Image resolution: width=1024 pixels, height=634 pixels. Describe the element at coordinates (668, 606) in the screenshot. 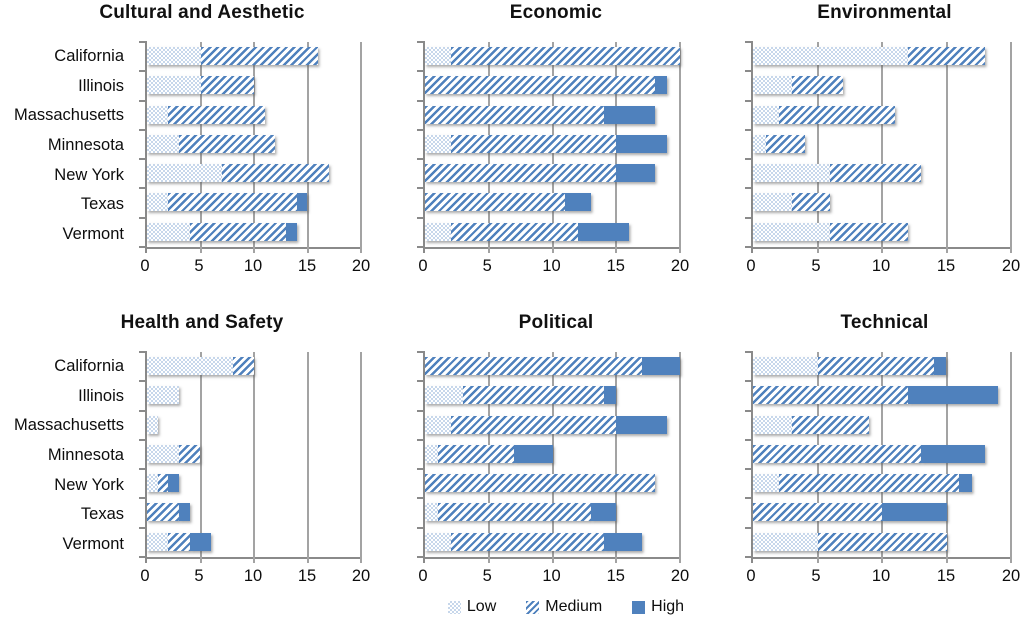

I see `legend-label: High` at that location.